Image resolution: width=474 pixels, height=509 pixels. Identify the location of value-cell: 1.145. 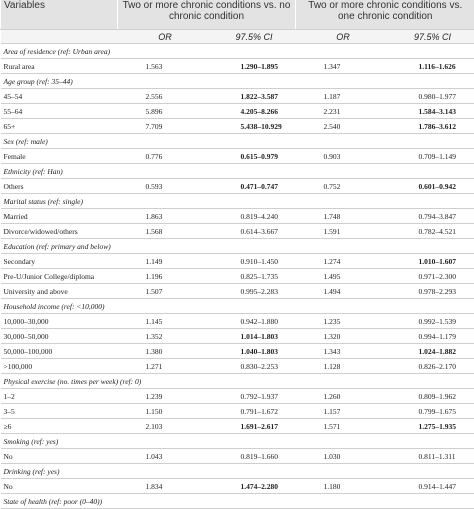
(165, 321).